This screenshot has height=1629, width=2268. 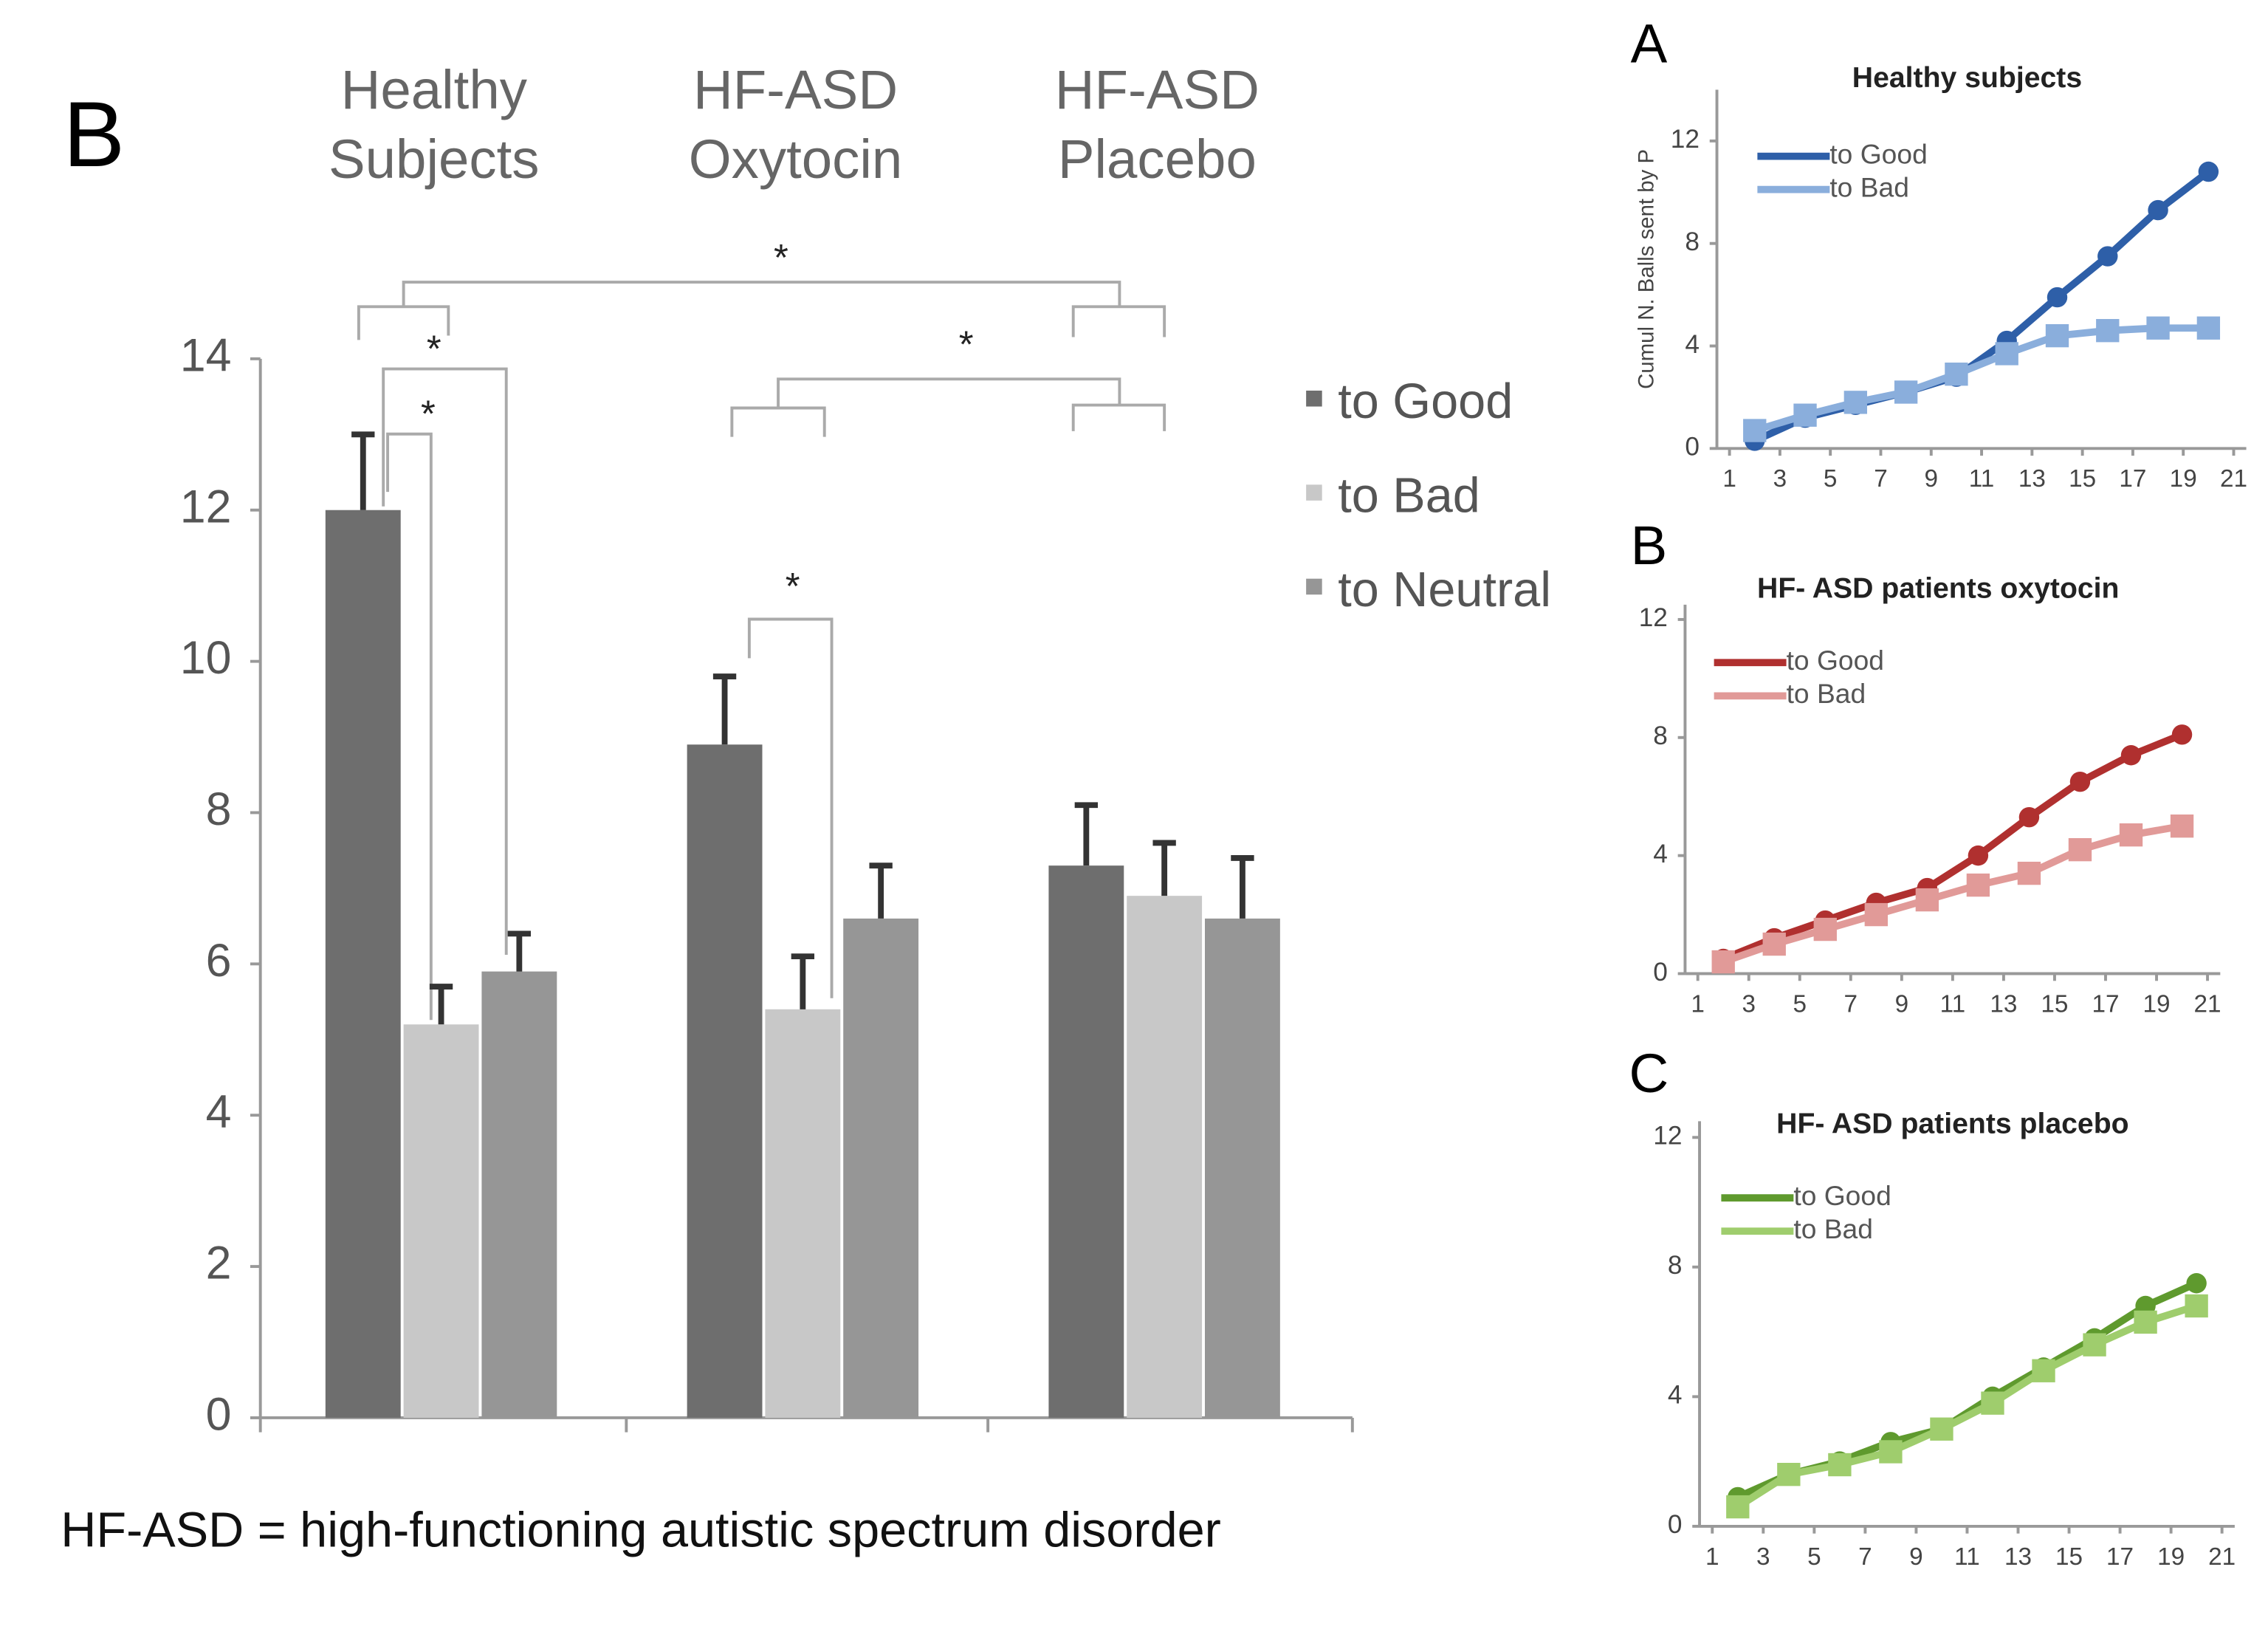 What do you see at coordinates (1749, 1004) in the screenshot?
I see `x-tick-label: 3` at bounding box center [1749, 1004].